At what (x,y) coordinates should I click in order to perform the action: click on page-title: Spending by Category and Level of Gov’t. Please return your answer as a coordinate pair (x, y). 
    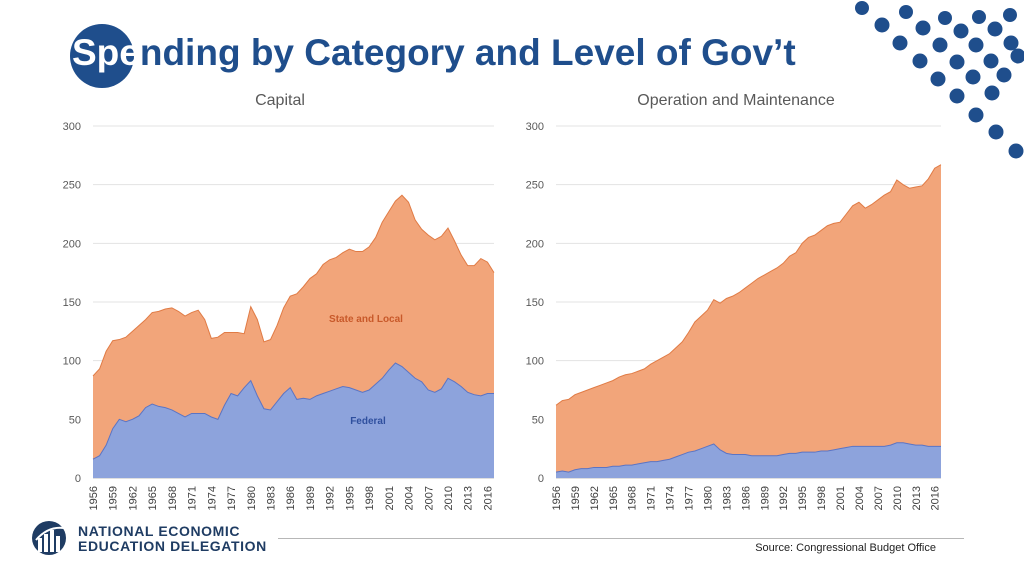
    Looking at the image, I should click on (434, 53).